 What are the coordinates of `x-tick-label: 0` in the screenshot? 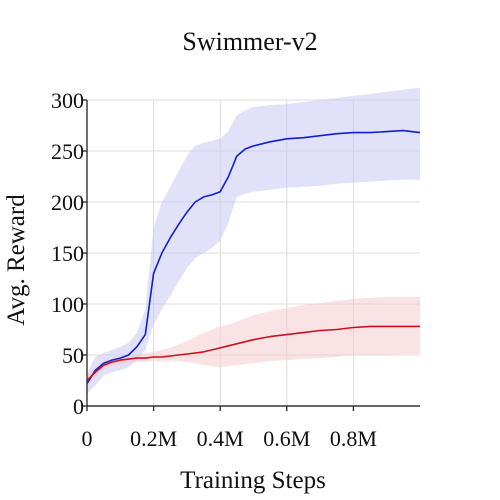 It's located at (87, 438).